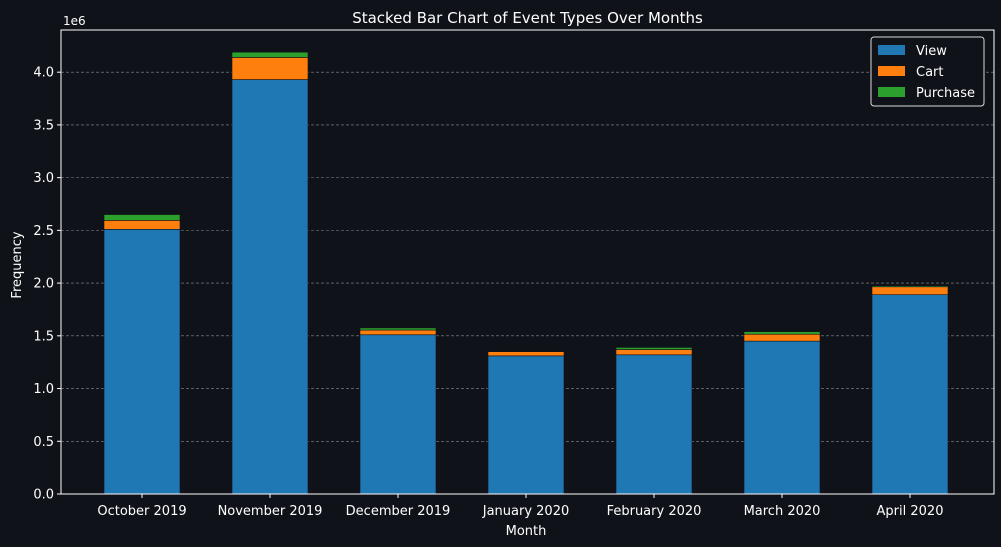 The width and height of the screenshot is (1001, 547). I want to click on legend-swatch-cart, so click(891, 71).